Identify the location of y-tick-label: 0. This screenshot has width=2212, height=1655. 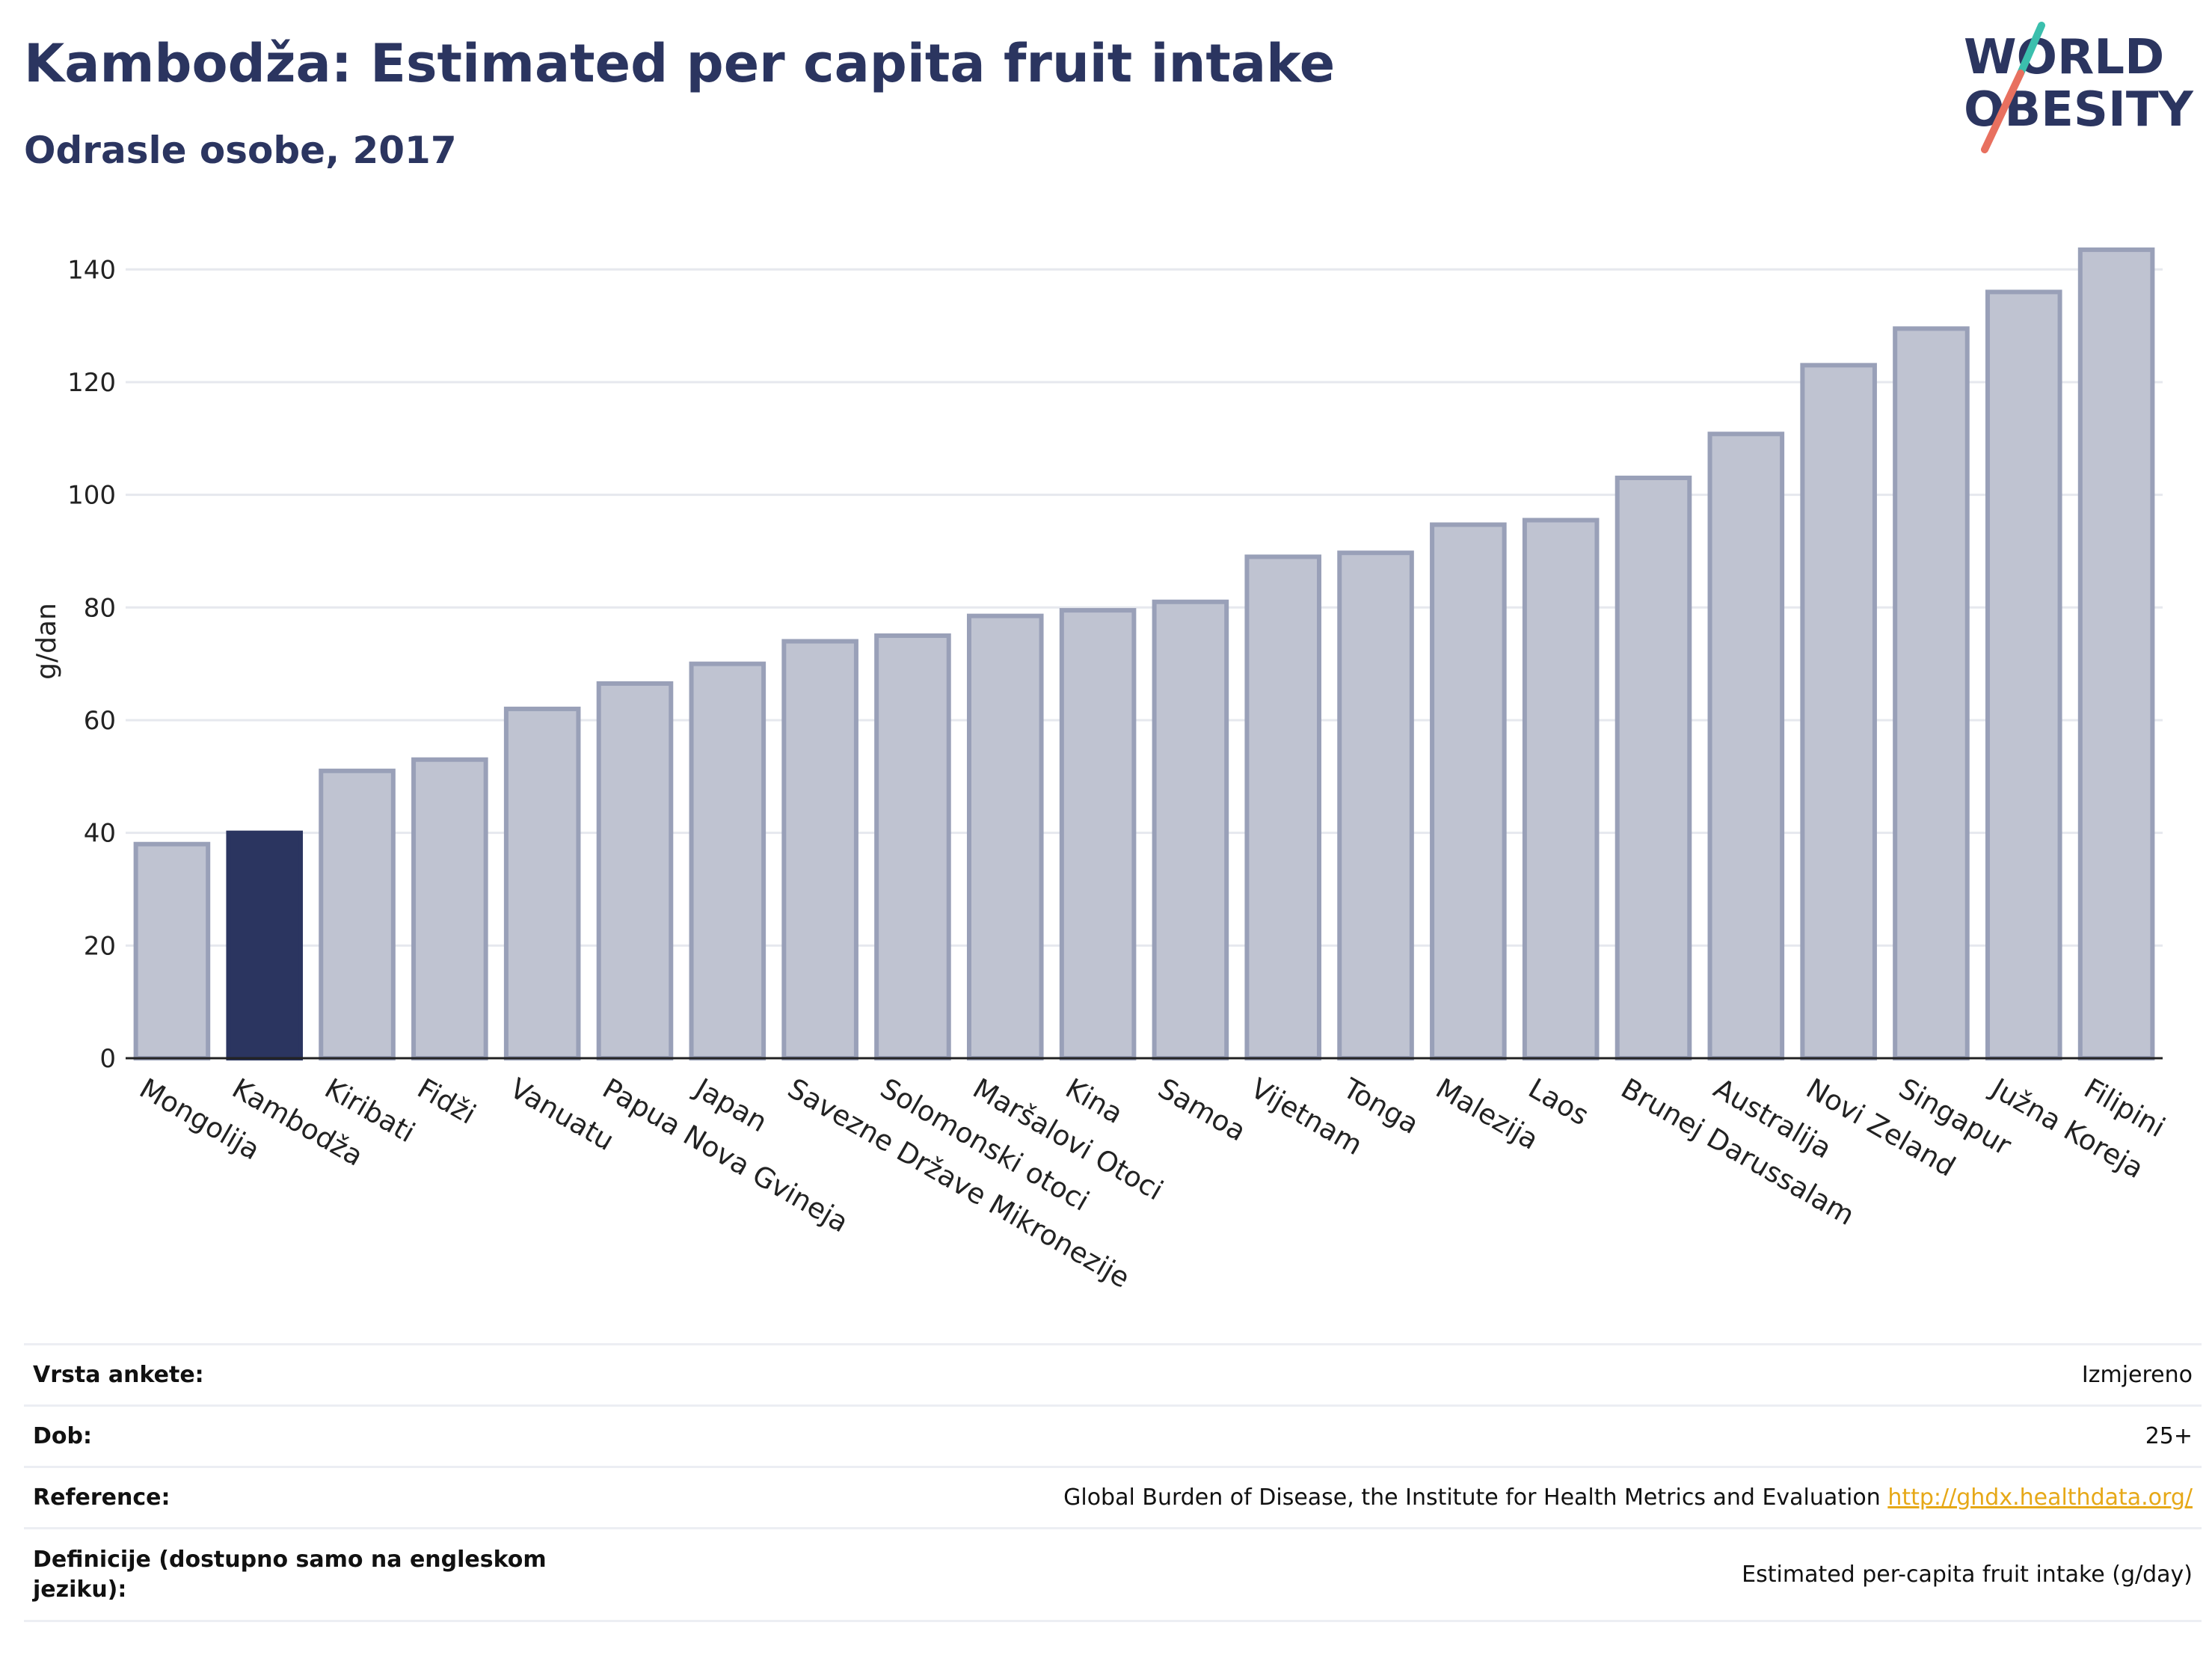
(107, 1059).